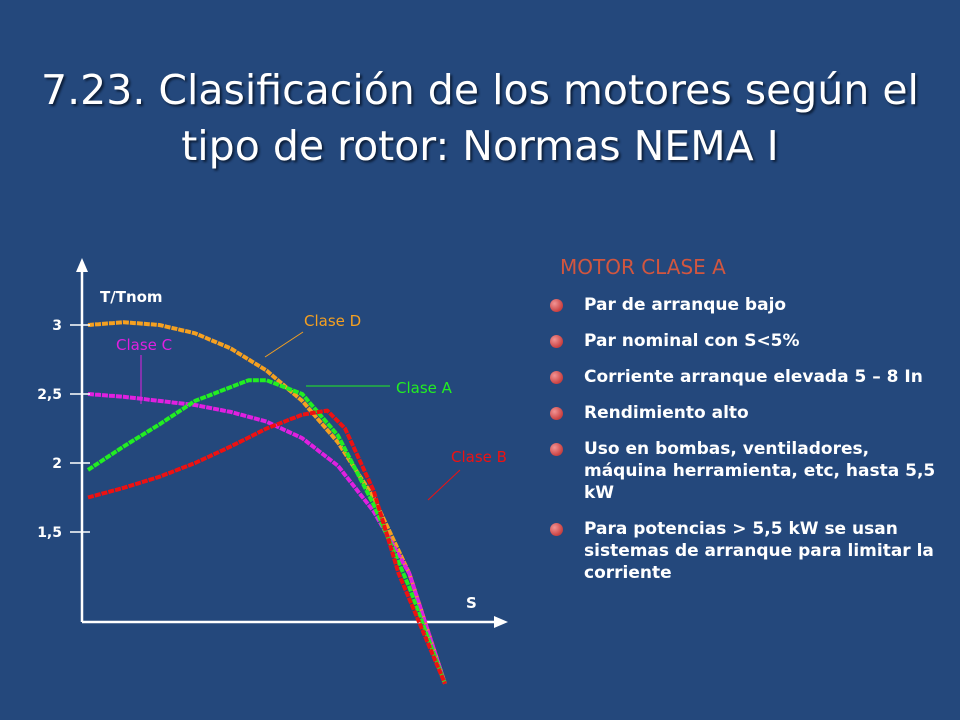 Image resolution: width=960 pixels, height=720 pixels. What do you see at coordinates (57, 464) in the screenshot?
I see `y-tick-label: 2` at bounding box center [57, 464].